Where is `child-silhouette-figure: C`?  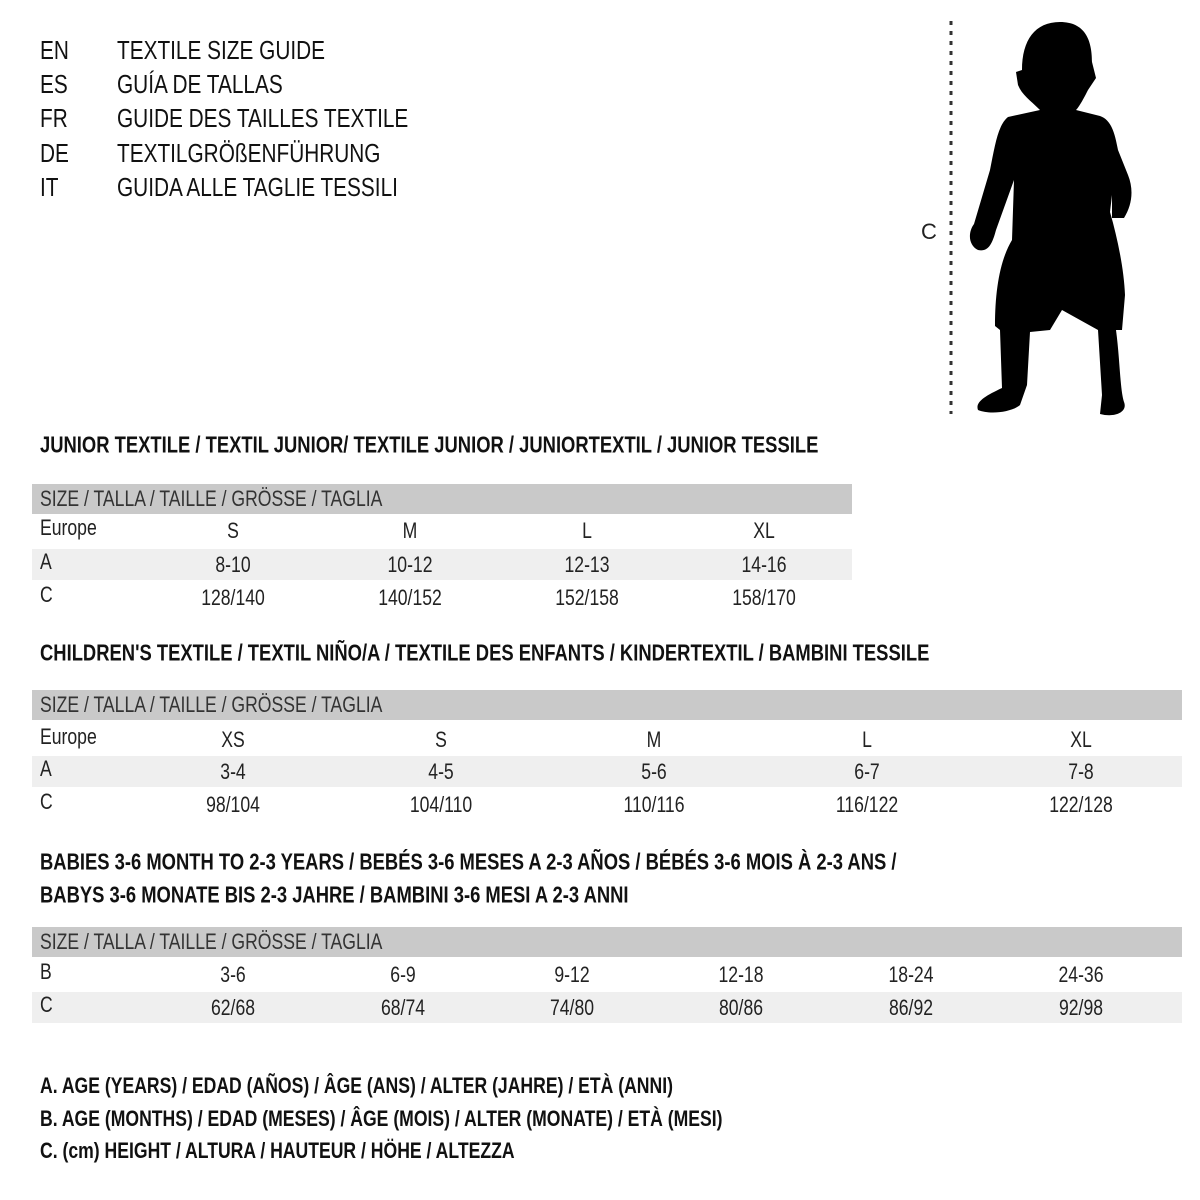
child-silhouette-figure: C is located at coordinates (1026, 218).